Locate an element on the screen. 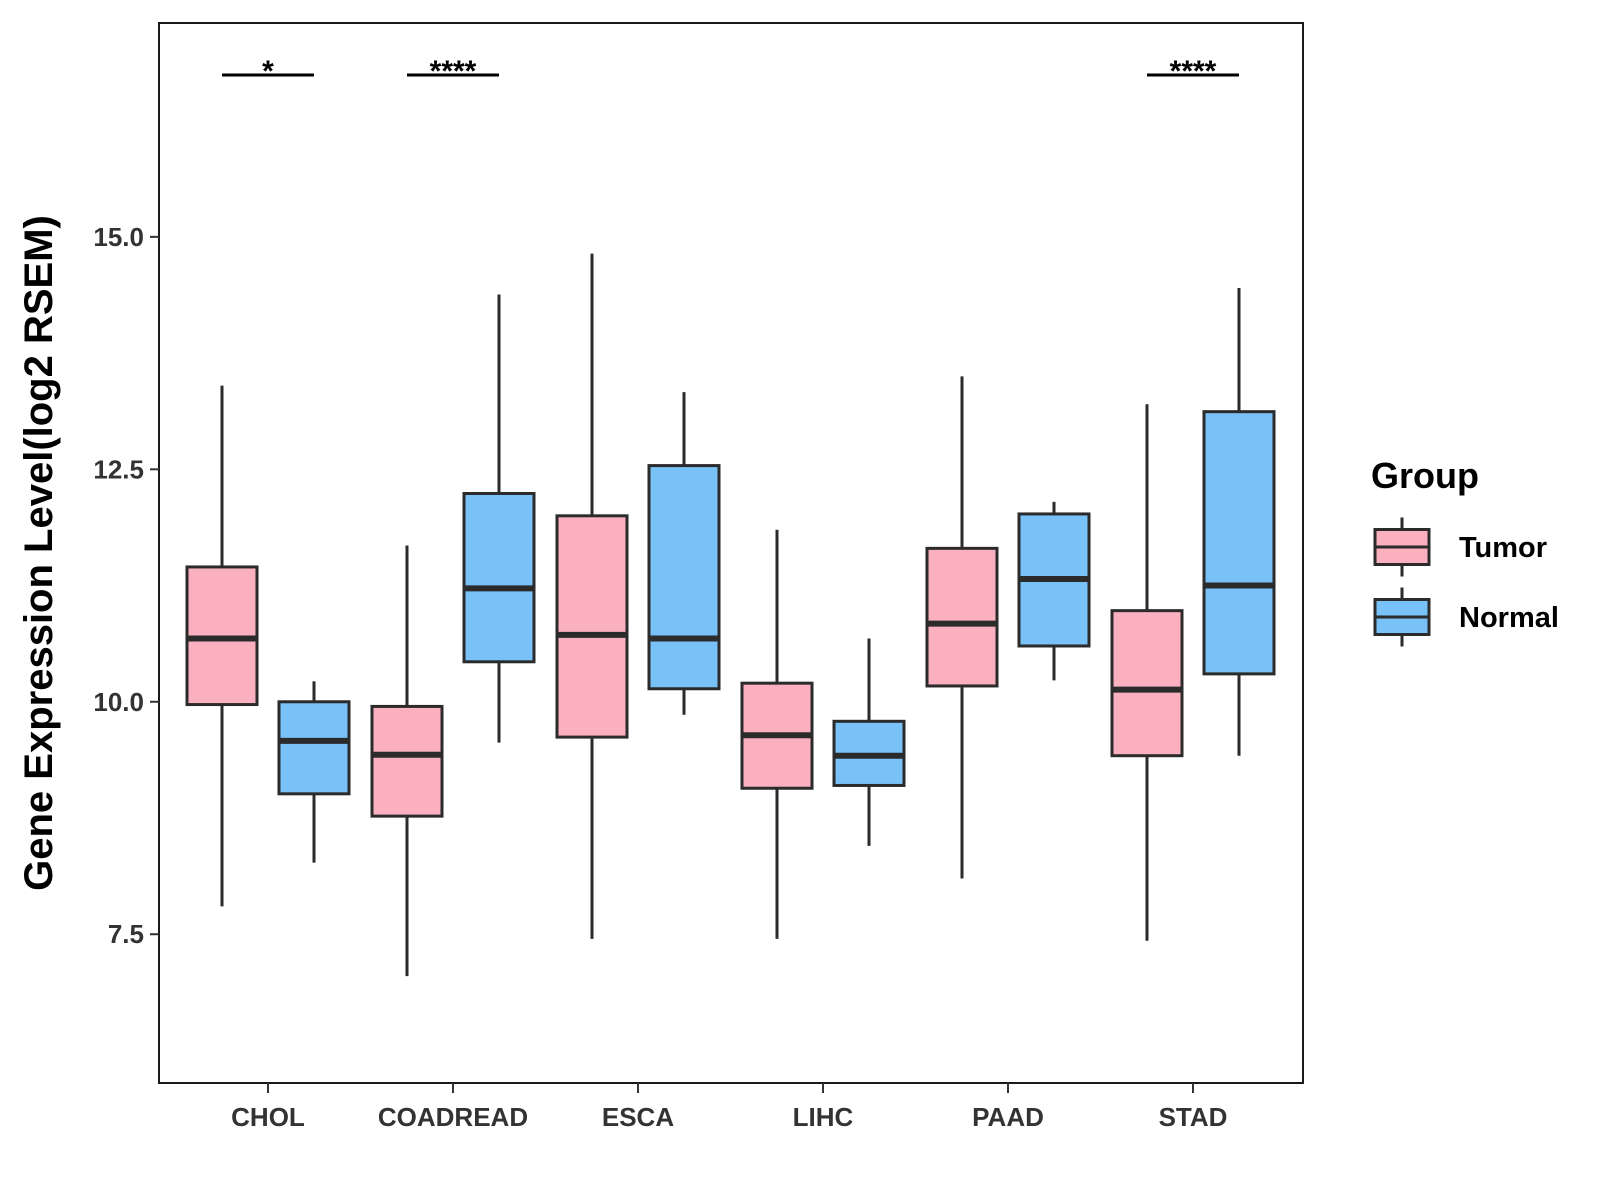  significance-label-coadread: **** is located at coordinates (453, 71).